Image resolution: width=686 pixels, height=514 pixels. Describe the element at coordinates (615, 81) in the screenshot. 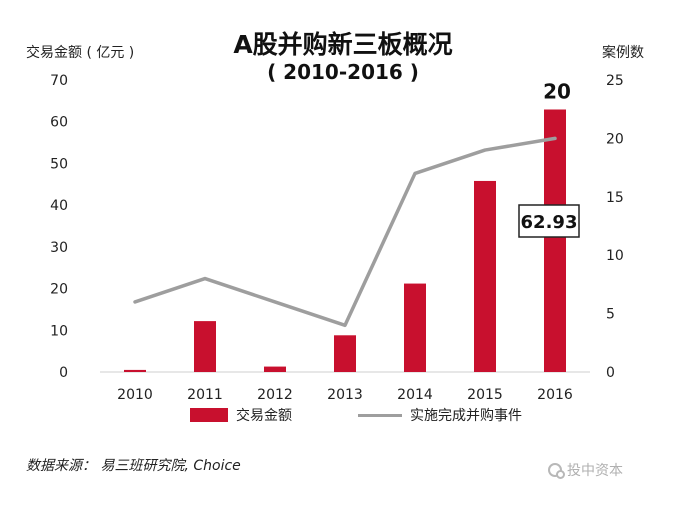

I see `y-right-tick-label: 25` at that location.